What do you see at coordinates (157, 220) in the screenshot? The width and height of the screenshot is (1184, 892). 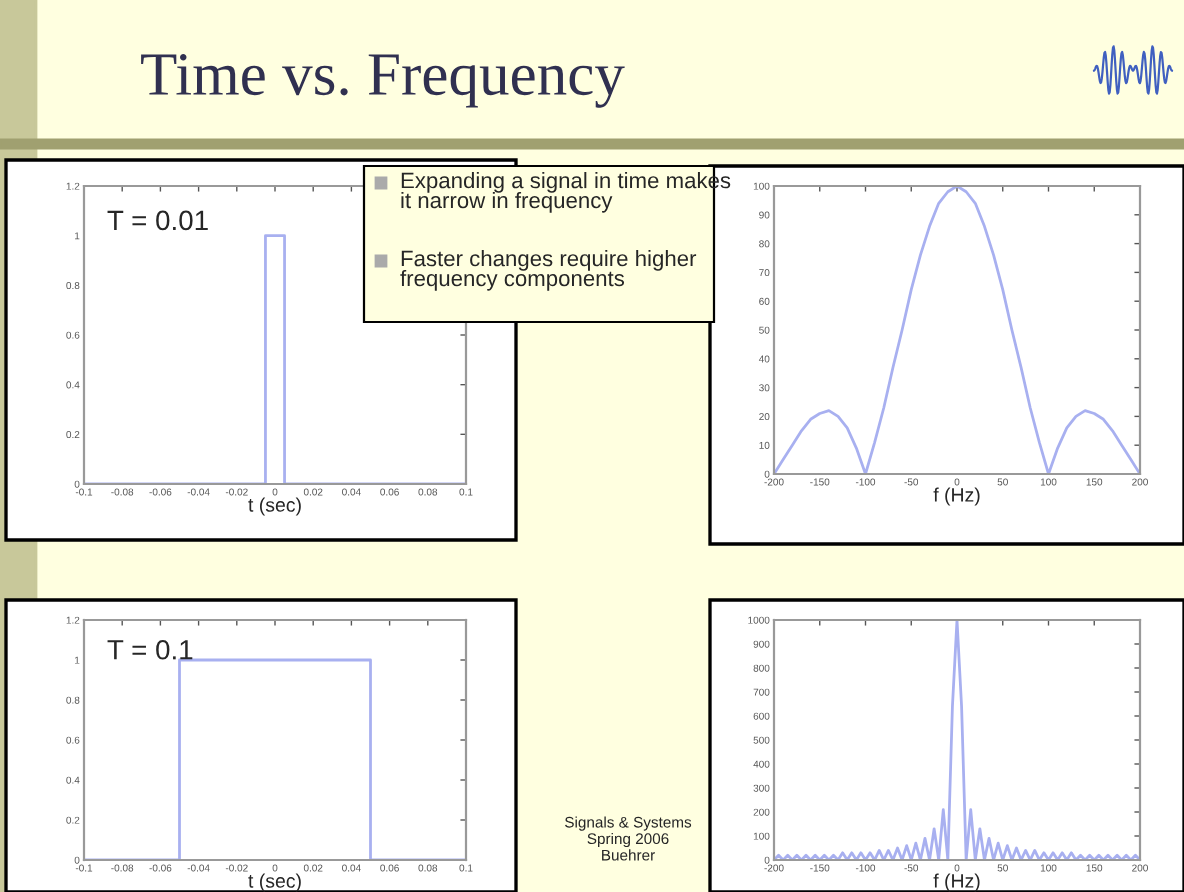 I see `annotation: T = 0.01` at bounding box center [157, 220].